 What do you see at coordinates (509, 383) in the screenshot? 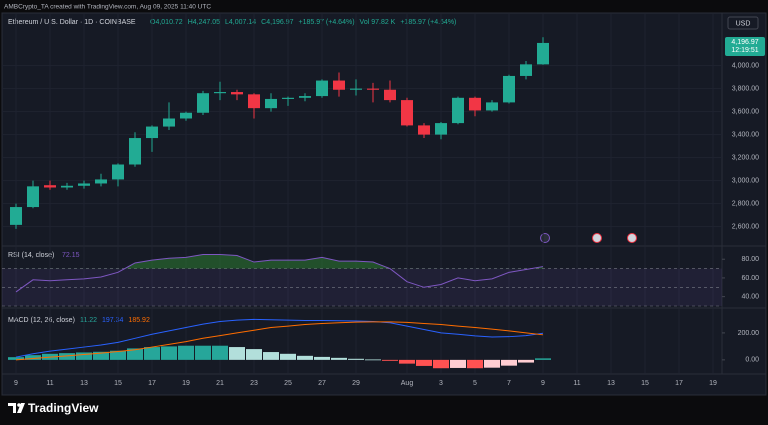
I see `x-tick-label: 7` at bounding box center [509, 383].